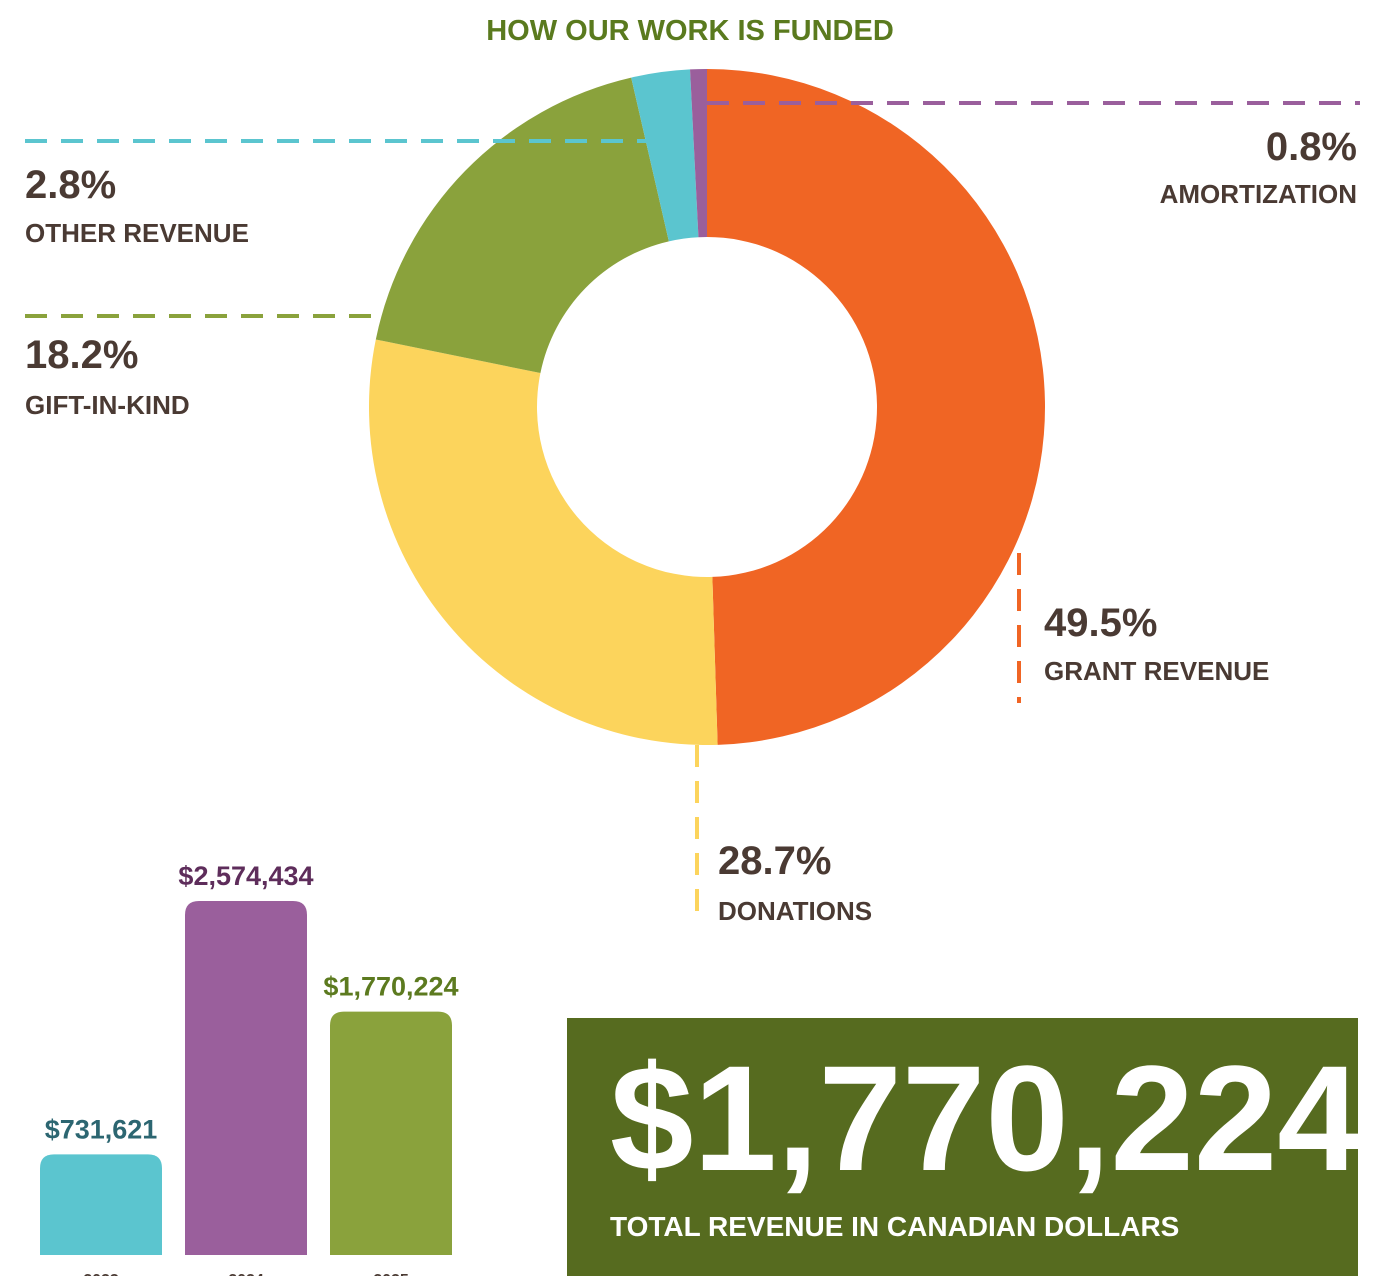  Describe the element at coordinates (1100, 623) in the screenshot. I see `slice-percent: 49.5%` at that location.